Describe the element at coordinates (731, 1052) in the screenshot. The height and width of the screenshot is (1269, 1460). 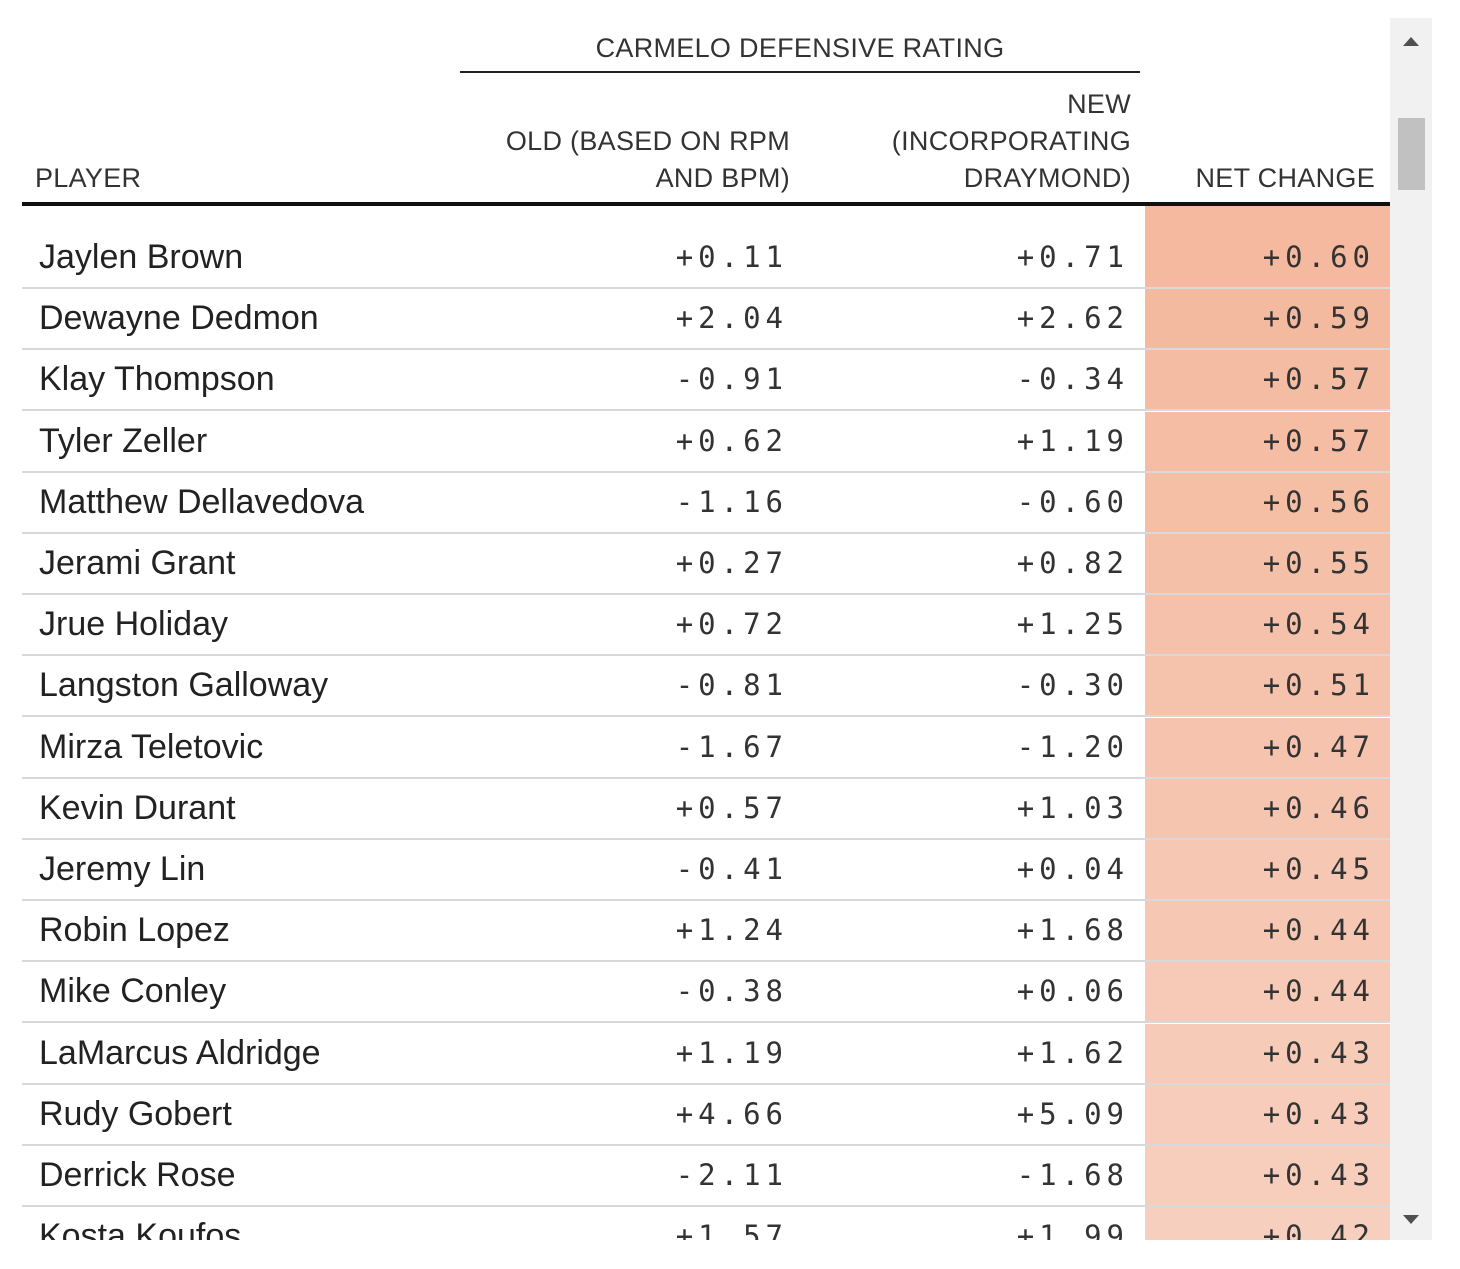
I see `old-rating: +1.19` at that location.